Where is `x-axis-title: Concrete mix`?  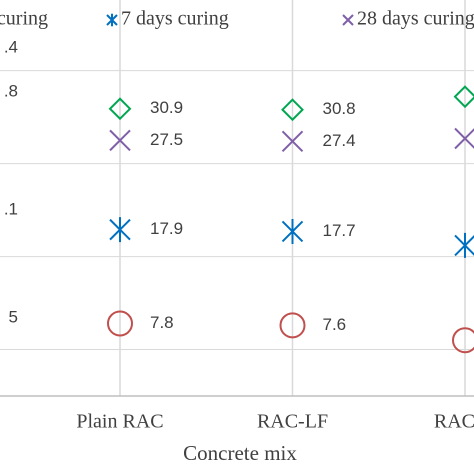
x-axis-title: Concrete mix is located at coordinates (240, 453).